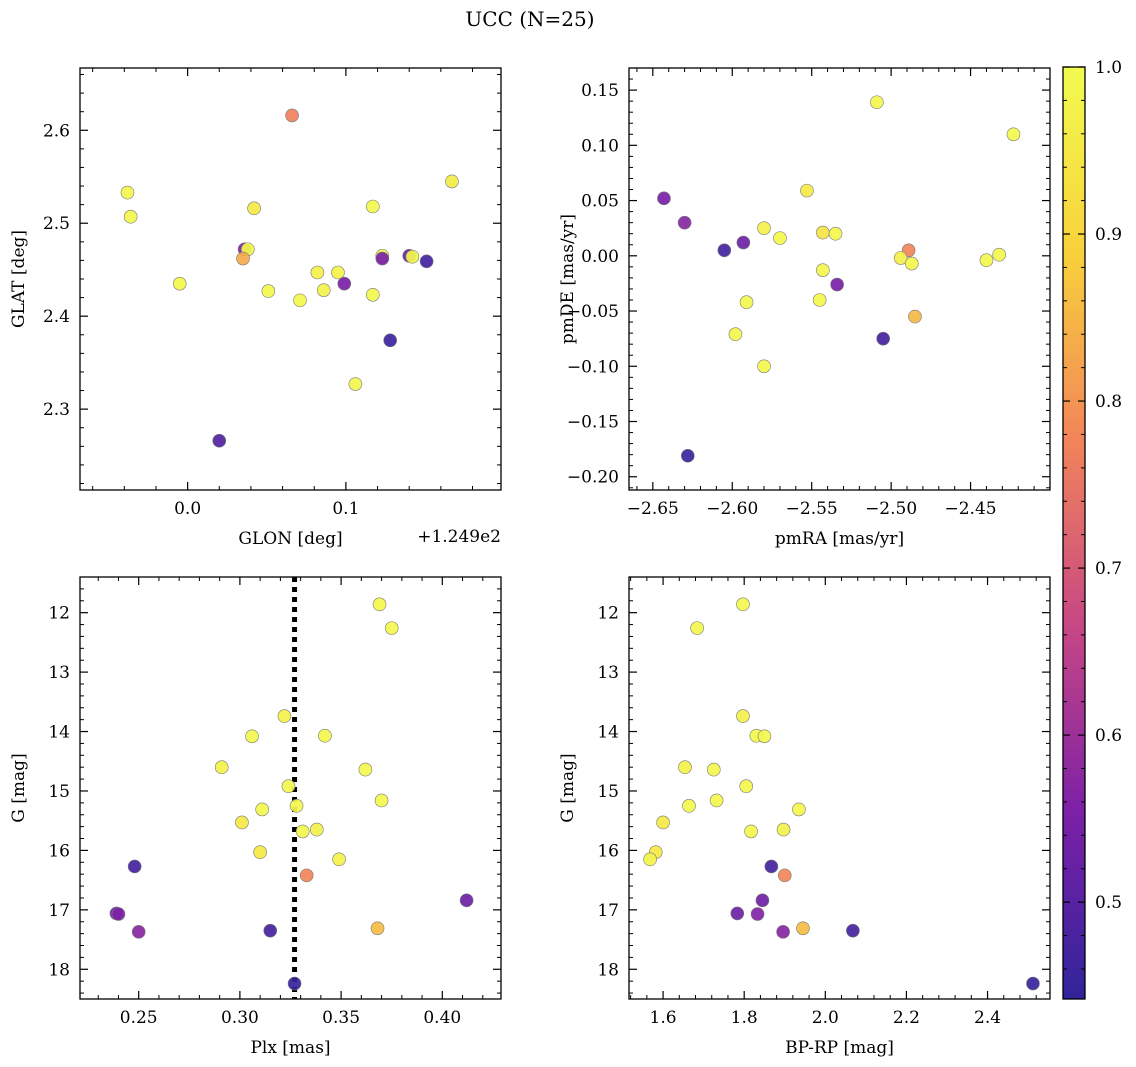  Describe the element at coordinates (891, 509) in the screenshot. I see `x-tick-label: −2.50` at that location.